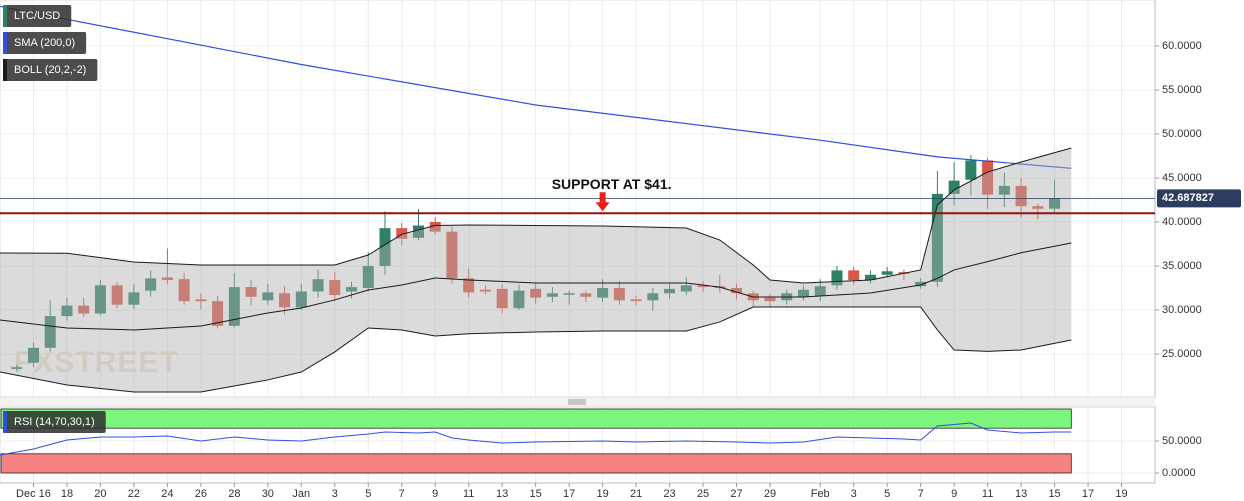  I want to click on annotation-arrow, so click(602, 202).